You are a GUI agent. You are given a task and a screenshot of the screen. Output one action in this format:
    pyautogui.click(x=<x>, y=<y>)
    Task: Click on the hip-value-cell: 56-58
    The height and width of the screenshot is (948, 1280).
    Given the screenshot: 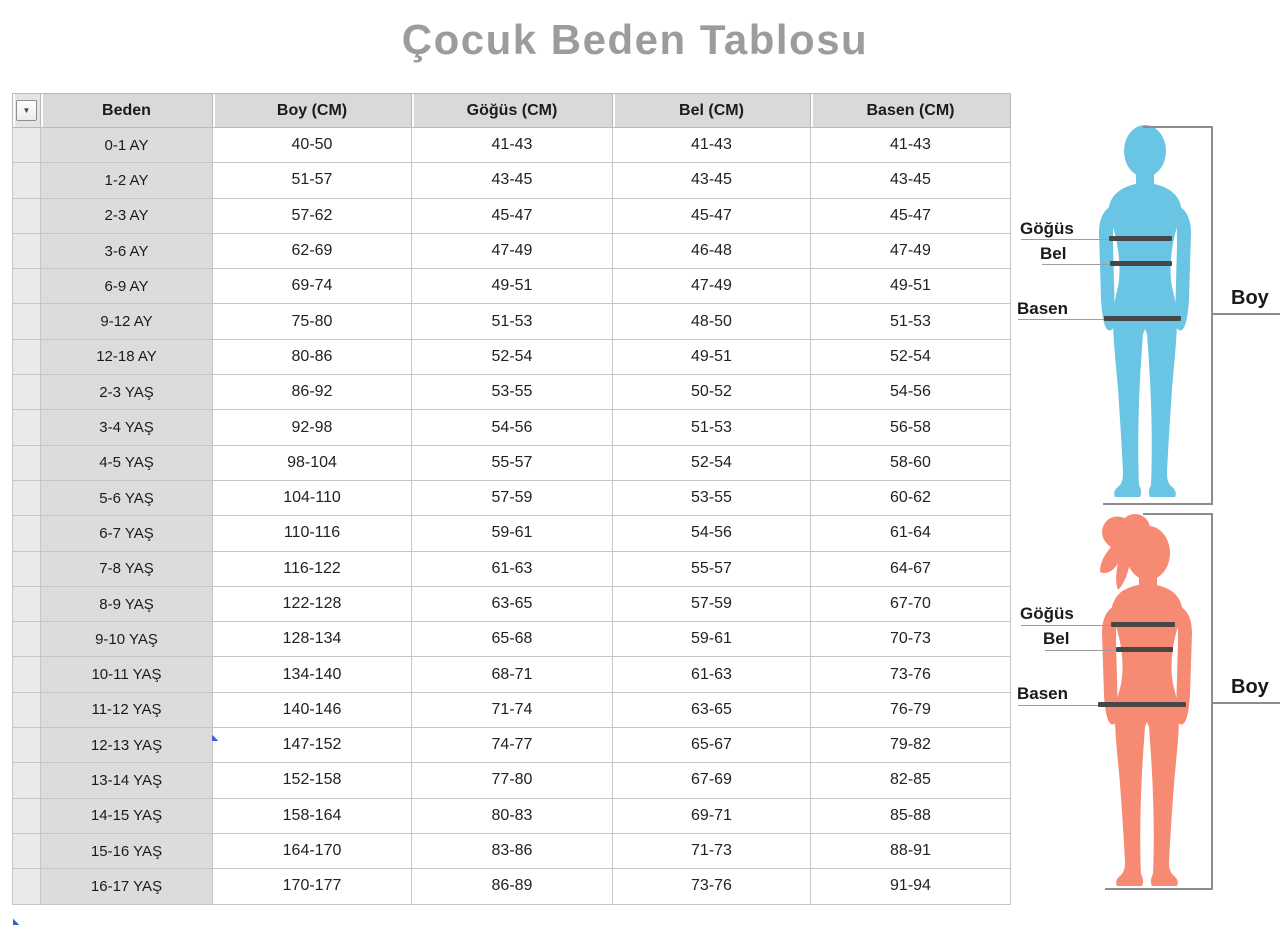 What is the action you would take?
    pyautogui.click(x=910, y=427)
    